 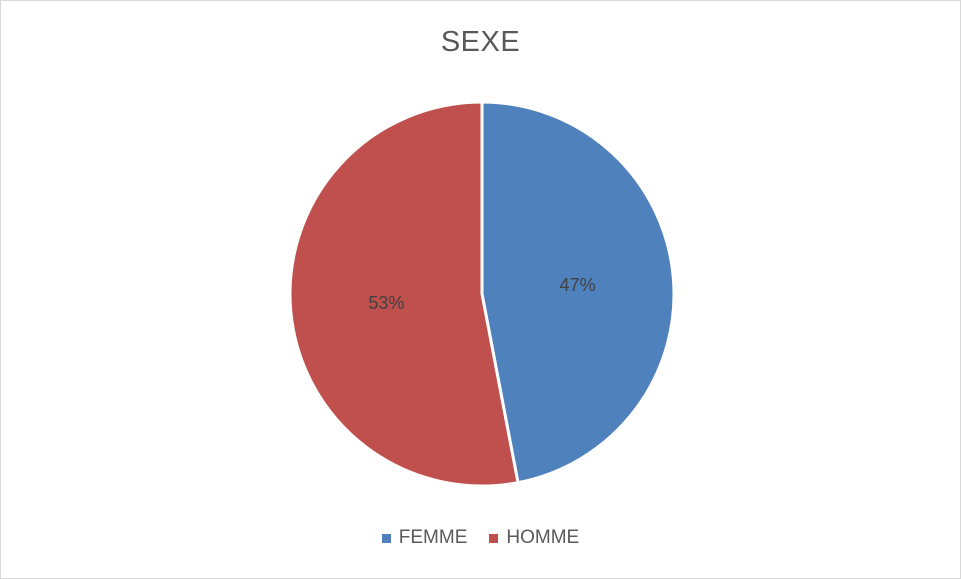 I want to click on data-label-homme: 53%, so click(x=386, y=303).